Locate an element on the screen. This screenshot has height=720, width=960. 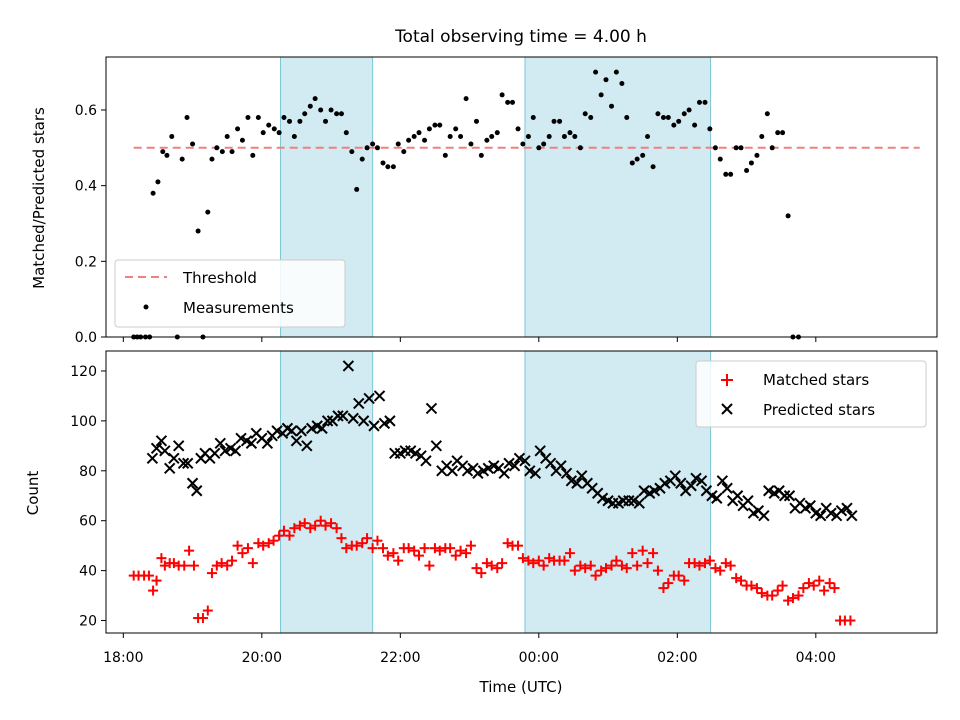
bottom-legend: Matched stars Predicted stars is located at coordinates (811, 394).